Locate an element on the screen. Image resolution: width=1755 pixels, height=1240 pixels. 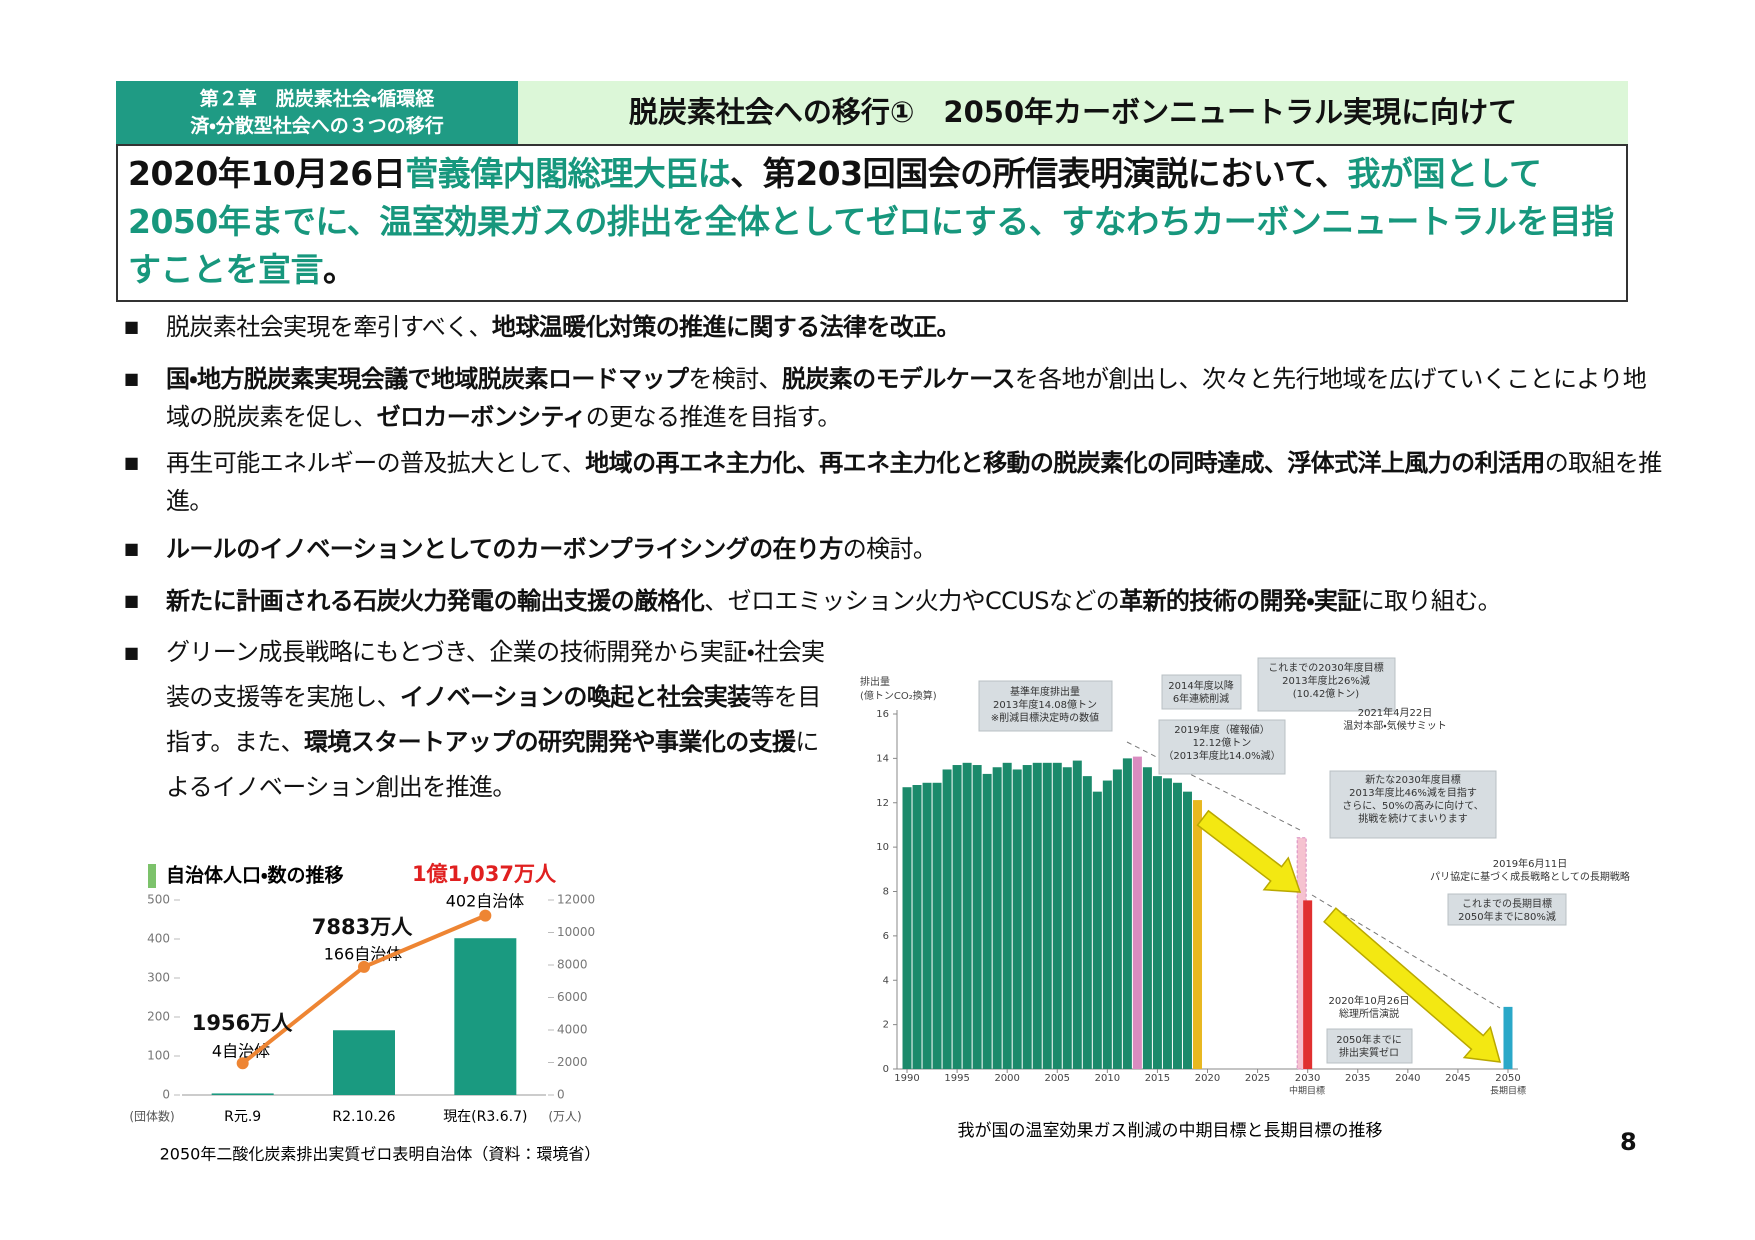
y2-tick-label: 6000 is located at coordinates (572, 997).